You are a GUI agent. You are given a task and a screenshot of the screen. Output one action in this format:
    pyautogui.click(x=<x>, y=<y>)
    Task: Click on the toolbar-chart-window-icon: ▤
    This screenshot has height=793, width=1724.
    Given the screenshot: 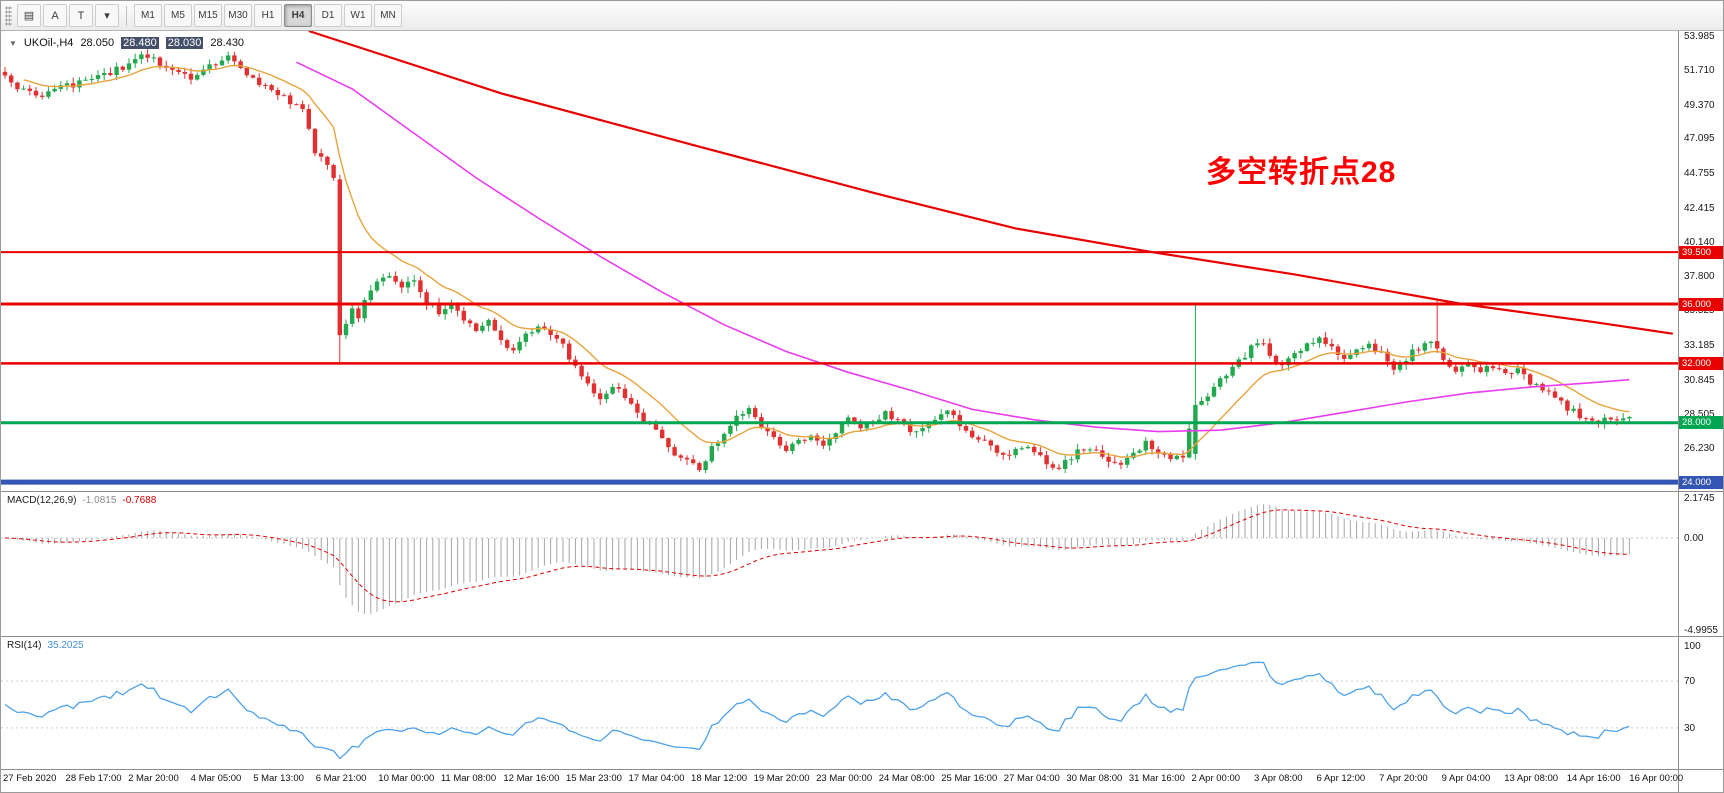 What is the action you would take?
    pyautogui.click(x=29, y=15)
    